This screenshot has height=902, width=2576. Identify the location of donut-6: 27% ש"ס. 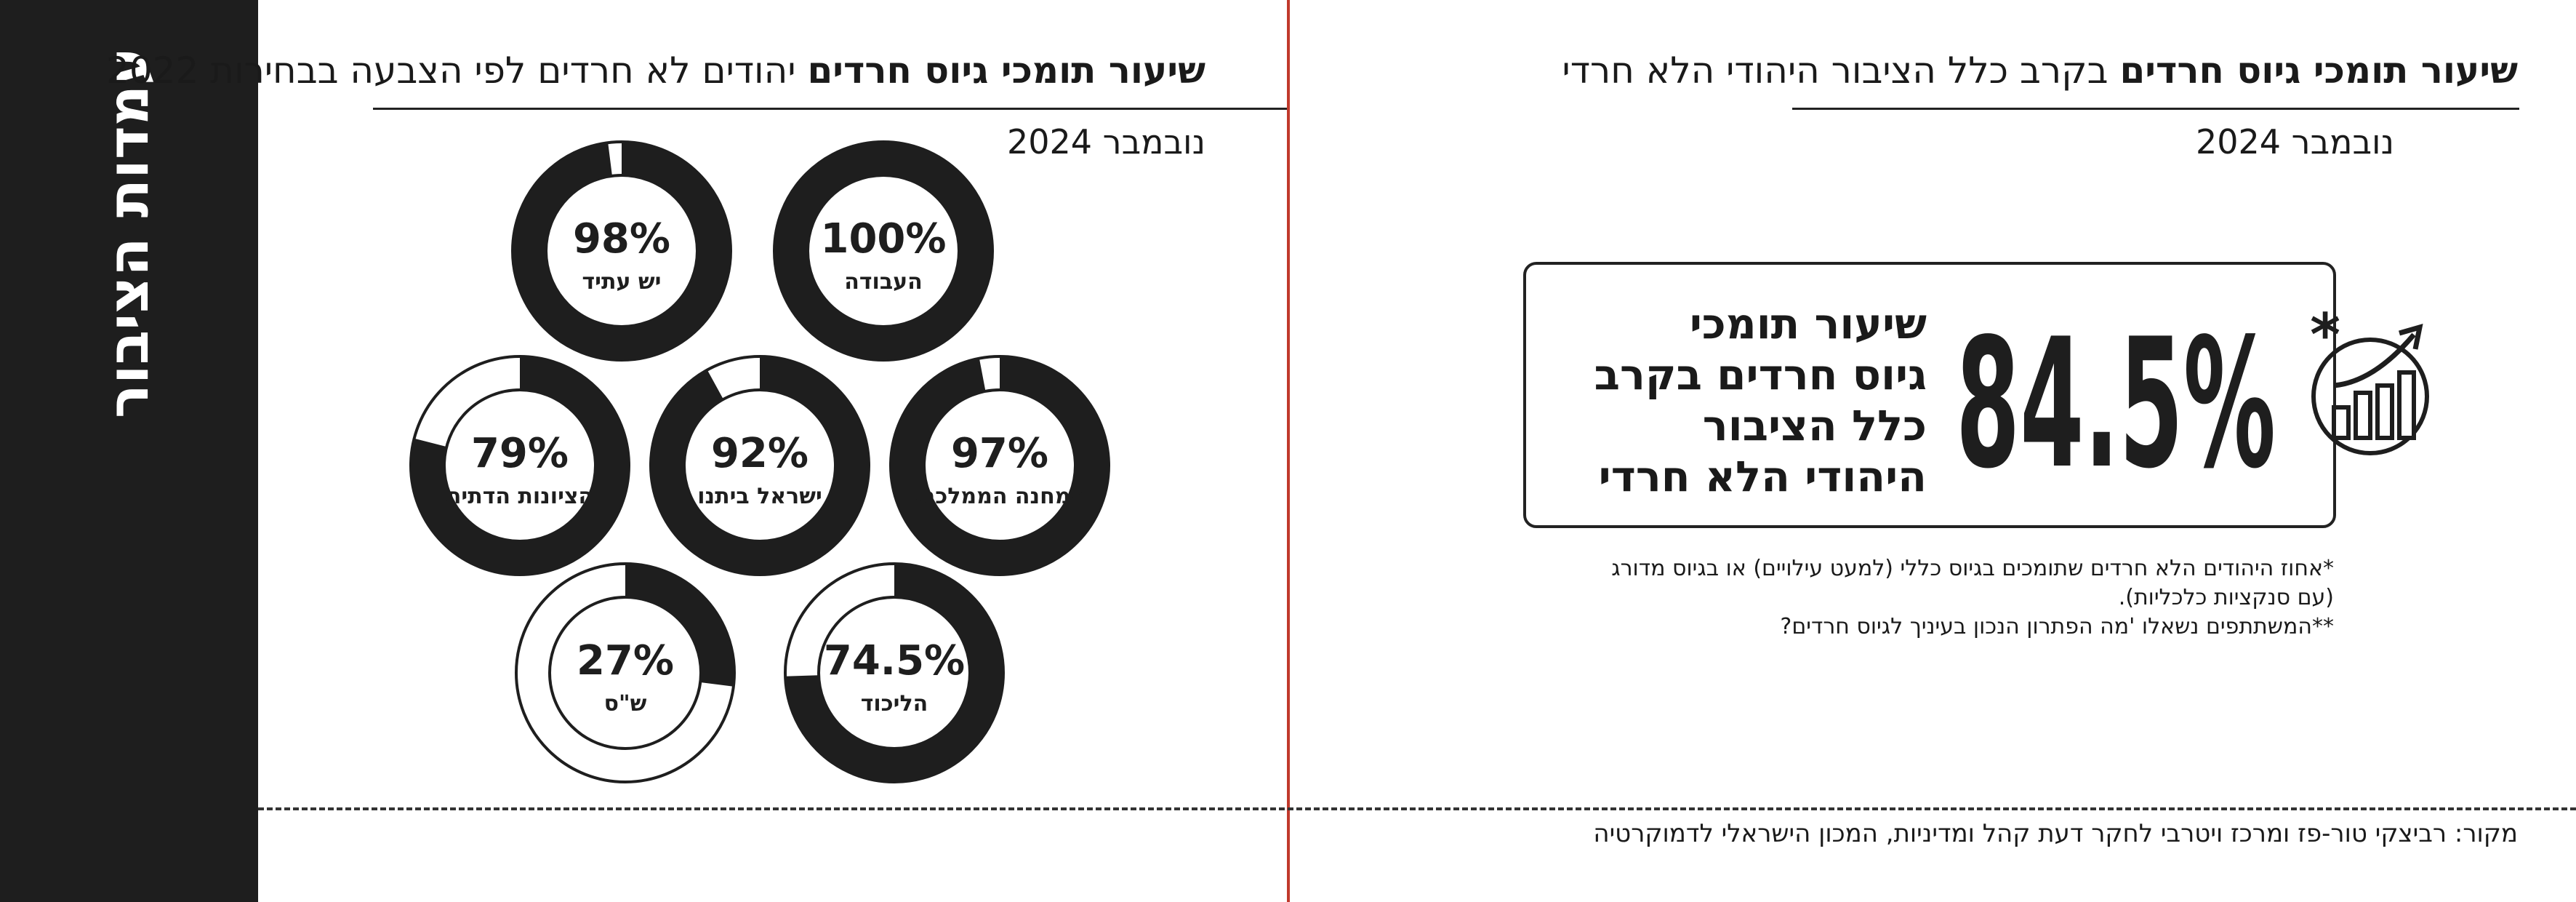
(625, 672).